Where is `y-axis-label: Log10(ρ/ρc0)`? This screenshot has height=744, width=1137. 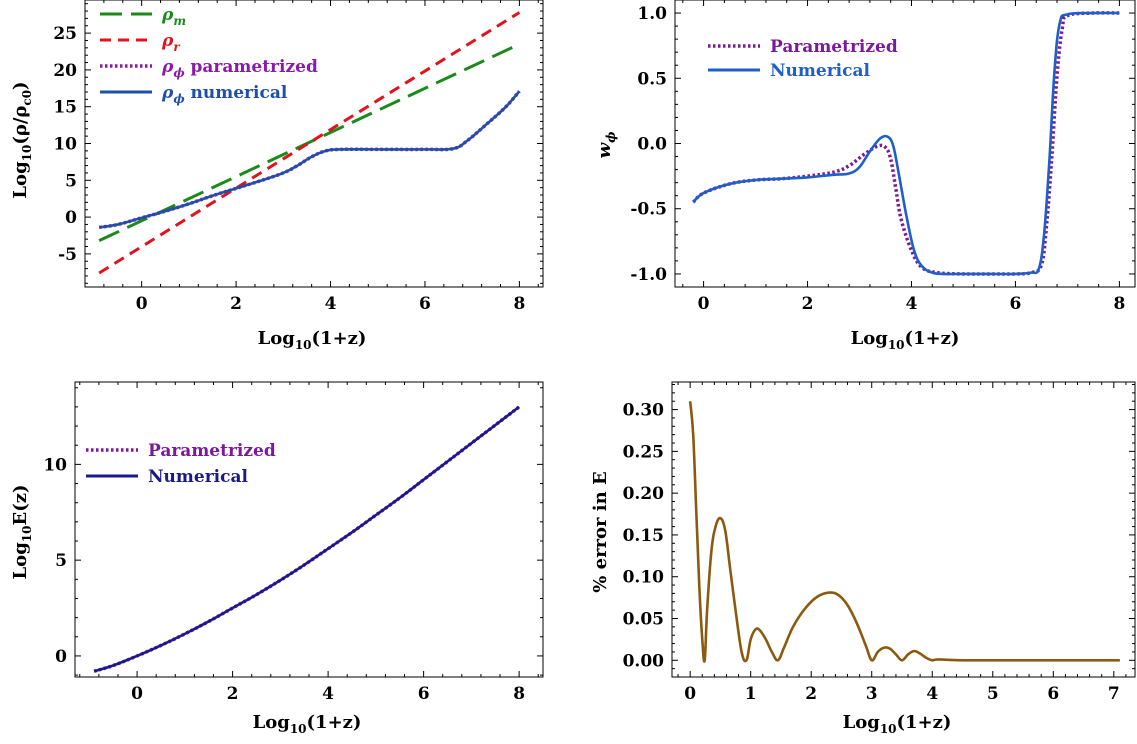
y-axis-label: Log10(ρ/ρc0) is located at coordinates (22, 139).